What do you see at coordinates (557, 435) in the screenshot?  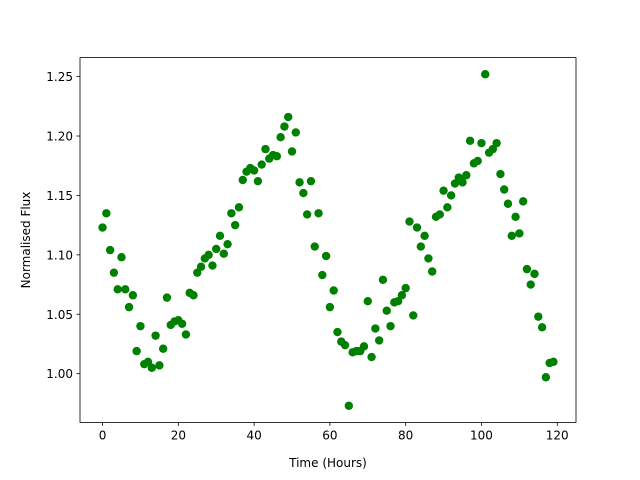 I see `x-tick-label: 120` at bounding box center [557, 435].